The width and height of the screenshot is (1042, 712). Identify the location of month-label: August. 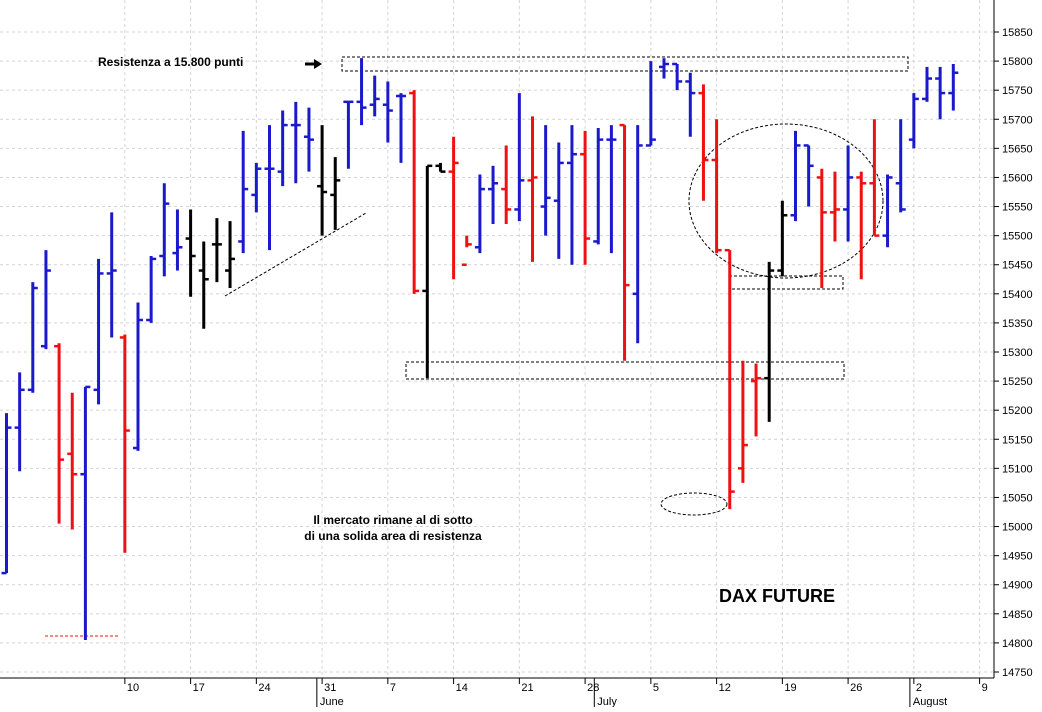
(930, 701).